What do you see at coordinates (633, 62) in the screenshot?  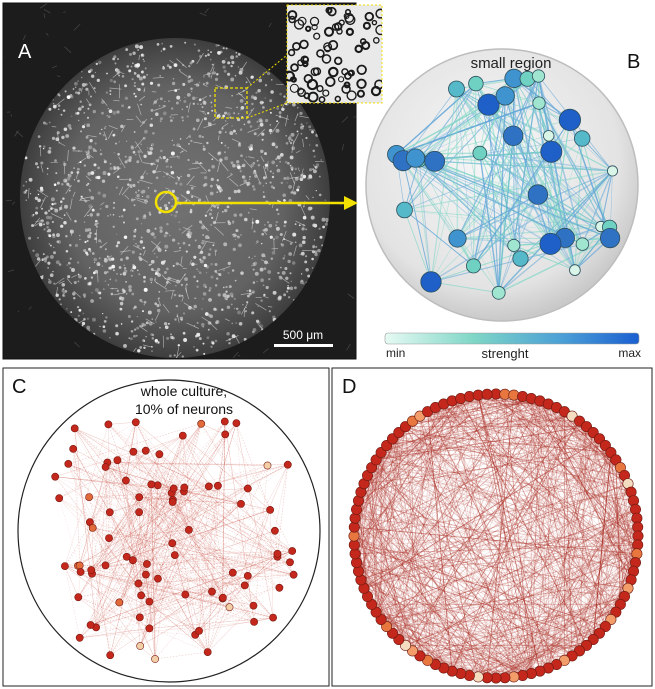 I see `panel-b-letter: B` at bounding box center [633, 62].